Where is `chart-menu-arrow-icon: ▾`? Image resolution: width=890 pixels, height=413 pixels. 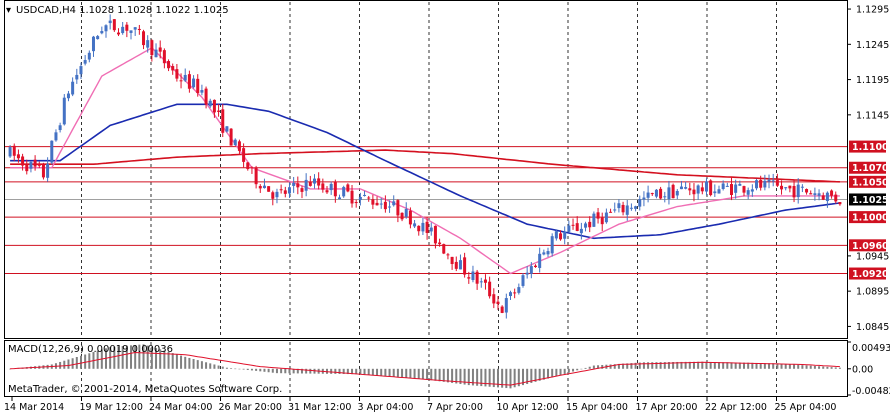
chart-menu-arrow-icon: ▾ is located at coordinates (8, 10).